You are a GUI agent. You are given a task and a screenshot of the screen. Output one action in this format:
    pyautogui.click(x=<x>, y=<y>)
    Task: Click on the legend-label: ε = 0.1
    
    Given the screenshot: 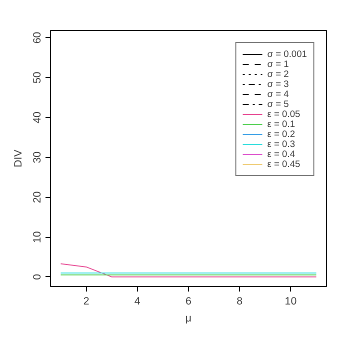 What is the action you would take?
    pyautogui.click(x=281, y=124)
    